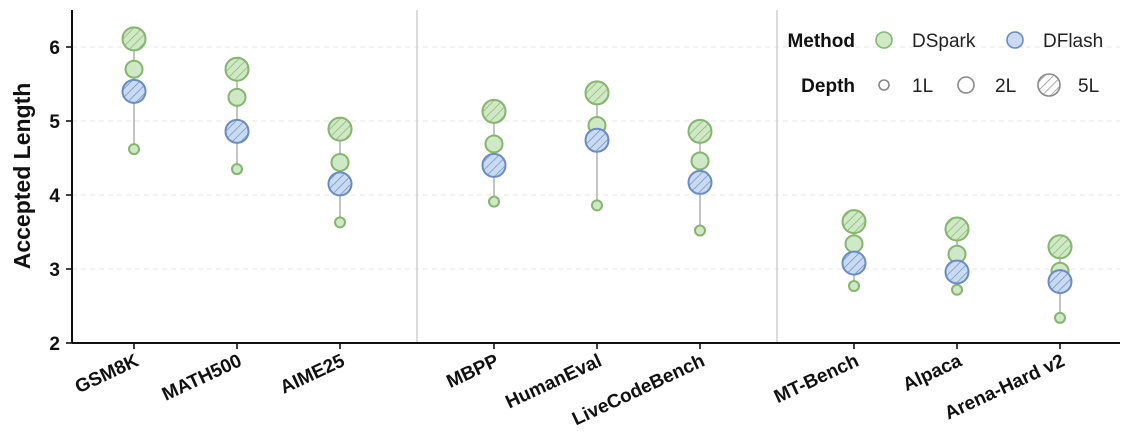 The image size is (1126, 445). I want to click on x-tick-label: AIME25, so click(312, 374).